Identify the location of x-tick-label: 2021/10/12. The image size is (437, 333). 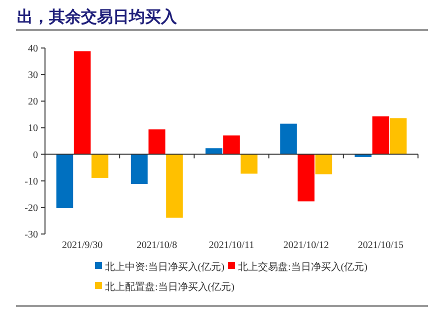
(306, 245).